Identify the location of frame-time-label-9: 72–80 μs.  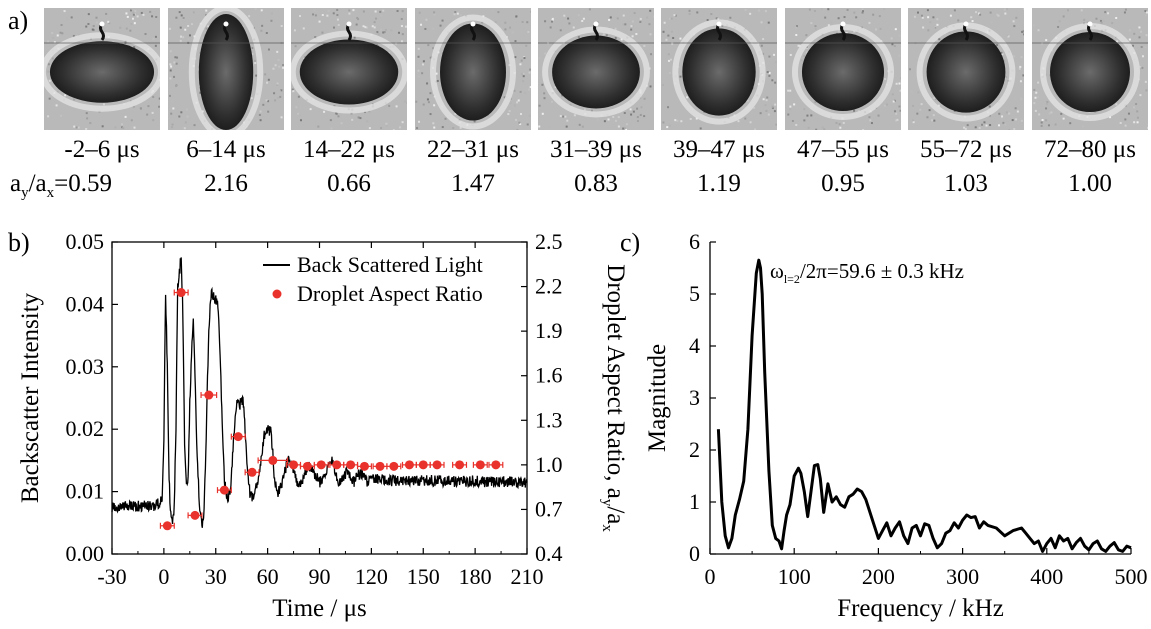
(1090, 150).